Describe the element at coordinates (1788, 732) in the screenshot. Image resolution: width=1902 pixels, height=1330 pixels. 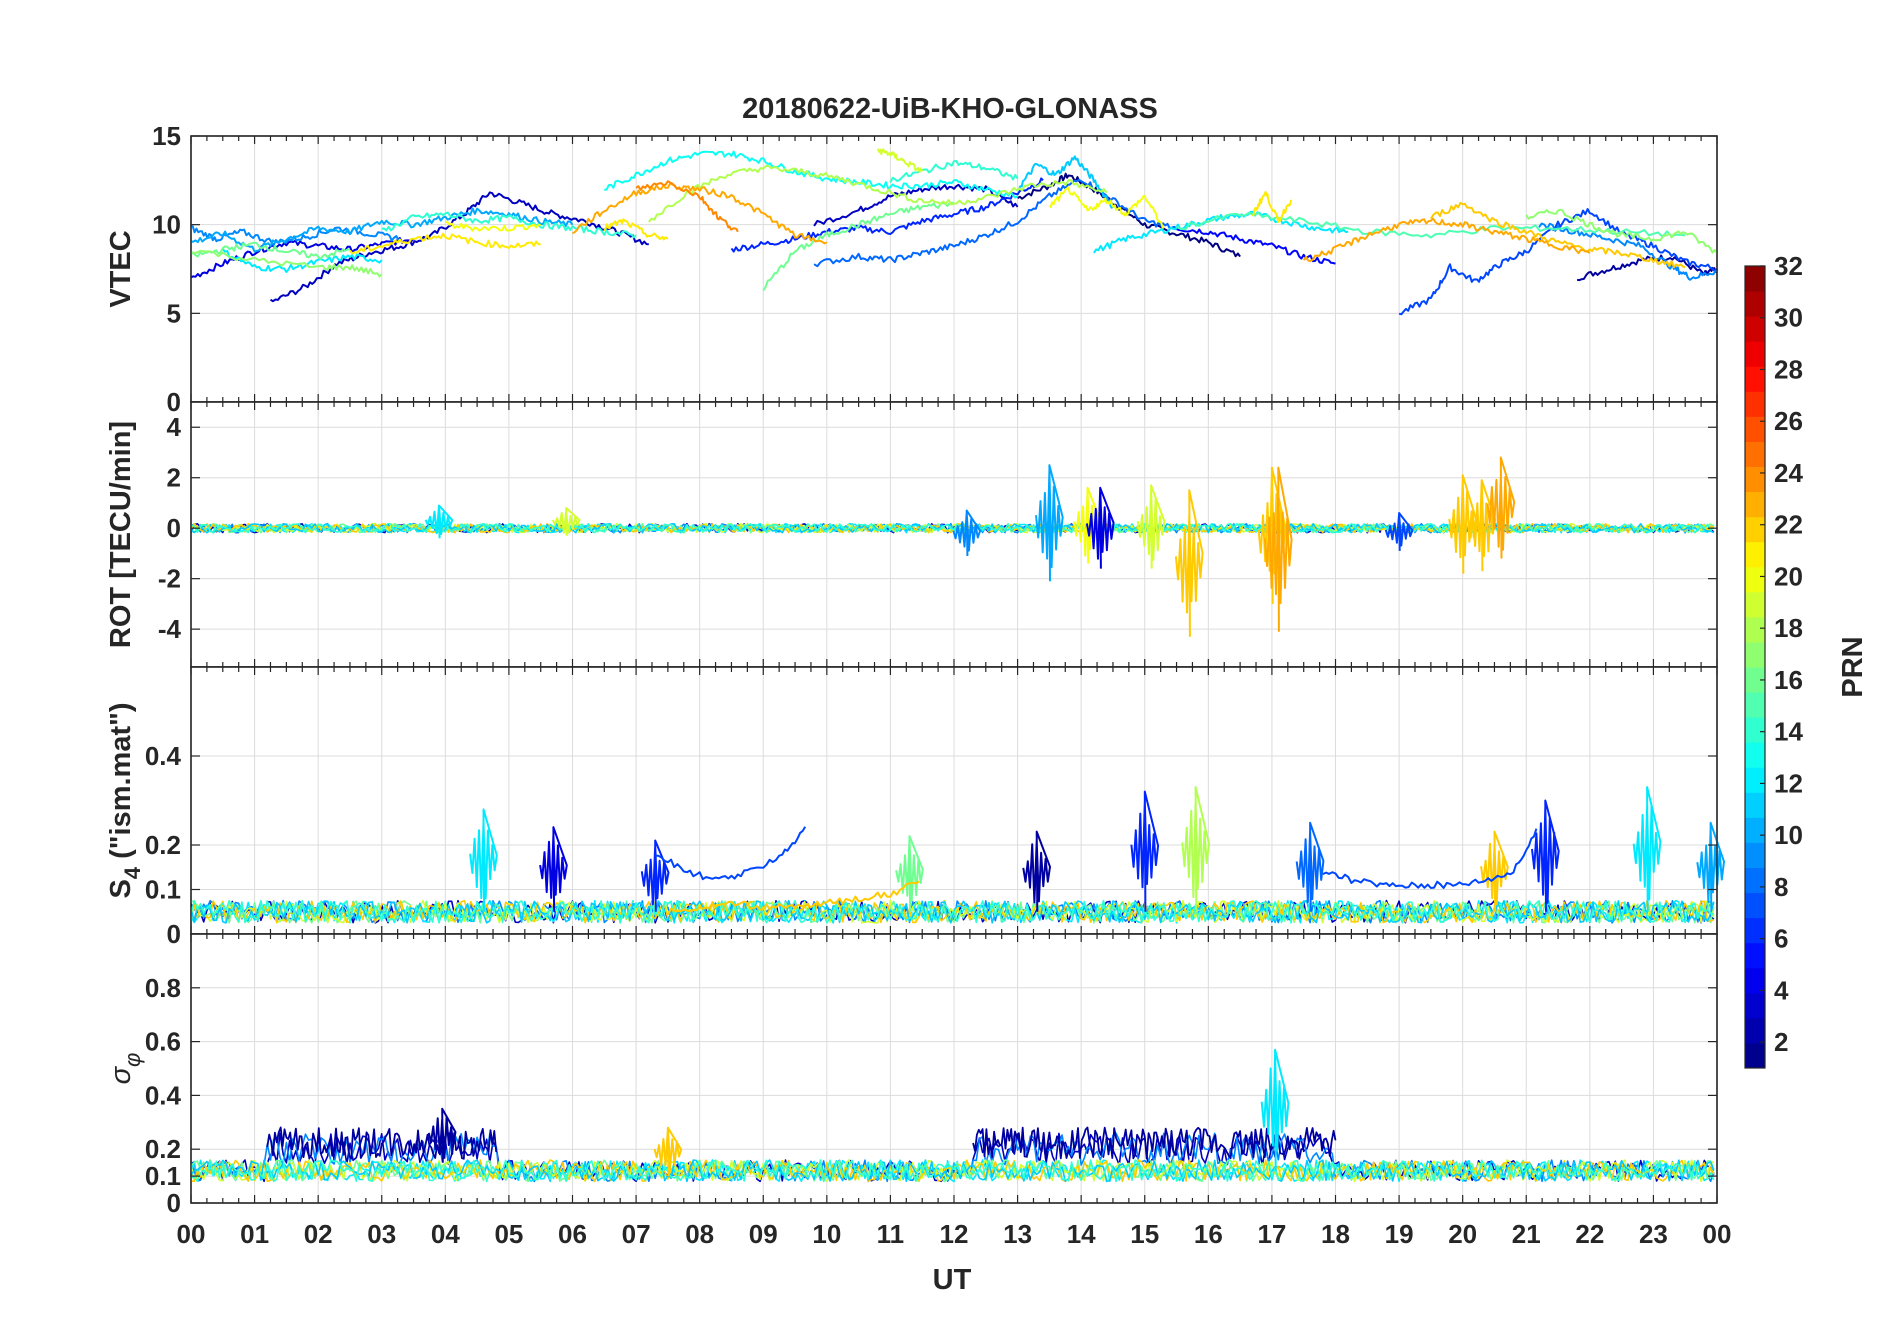
I see `colorbar-tick-label: 14` at that location.